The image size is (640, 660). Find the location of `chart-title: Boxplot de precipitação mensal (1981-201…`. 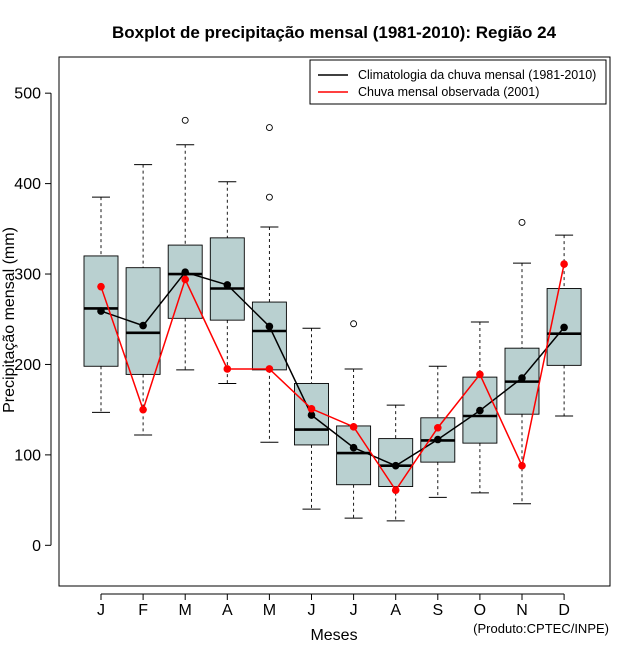

chart-title: Boxplot de precipitação mensal (1981-201… is located at coordinates (334, 32).